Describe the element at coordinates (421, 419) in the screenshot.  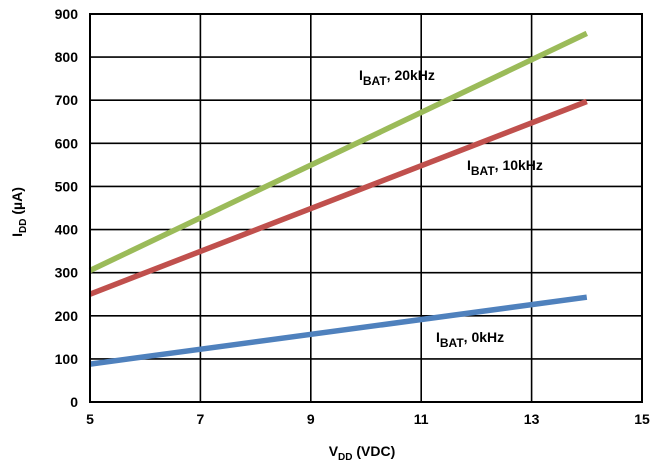
I see `x-tick-label: 11` at that location.